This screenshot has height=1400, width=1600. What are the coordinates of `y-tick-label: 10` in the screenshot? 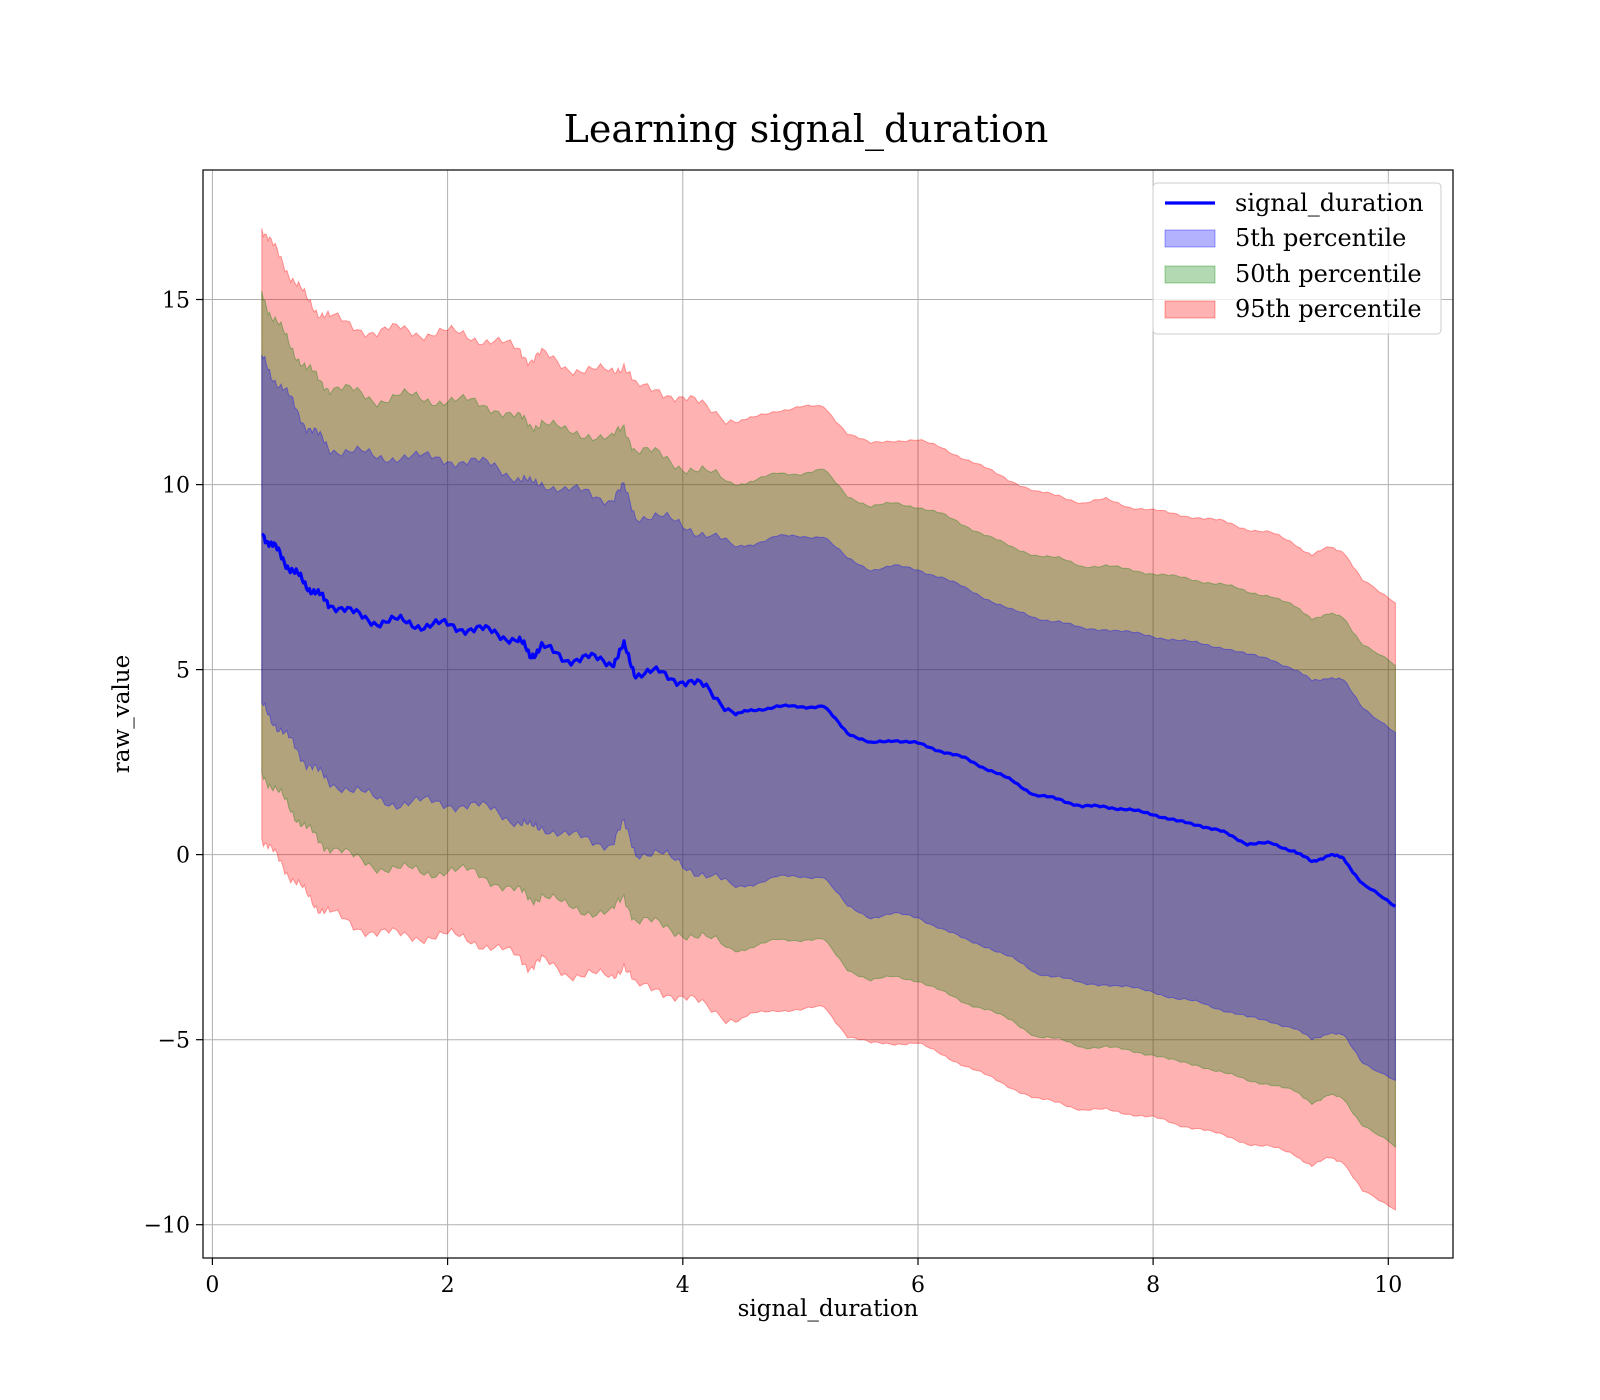 It's located at (176, 486).